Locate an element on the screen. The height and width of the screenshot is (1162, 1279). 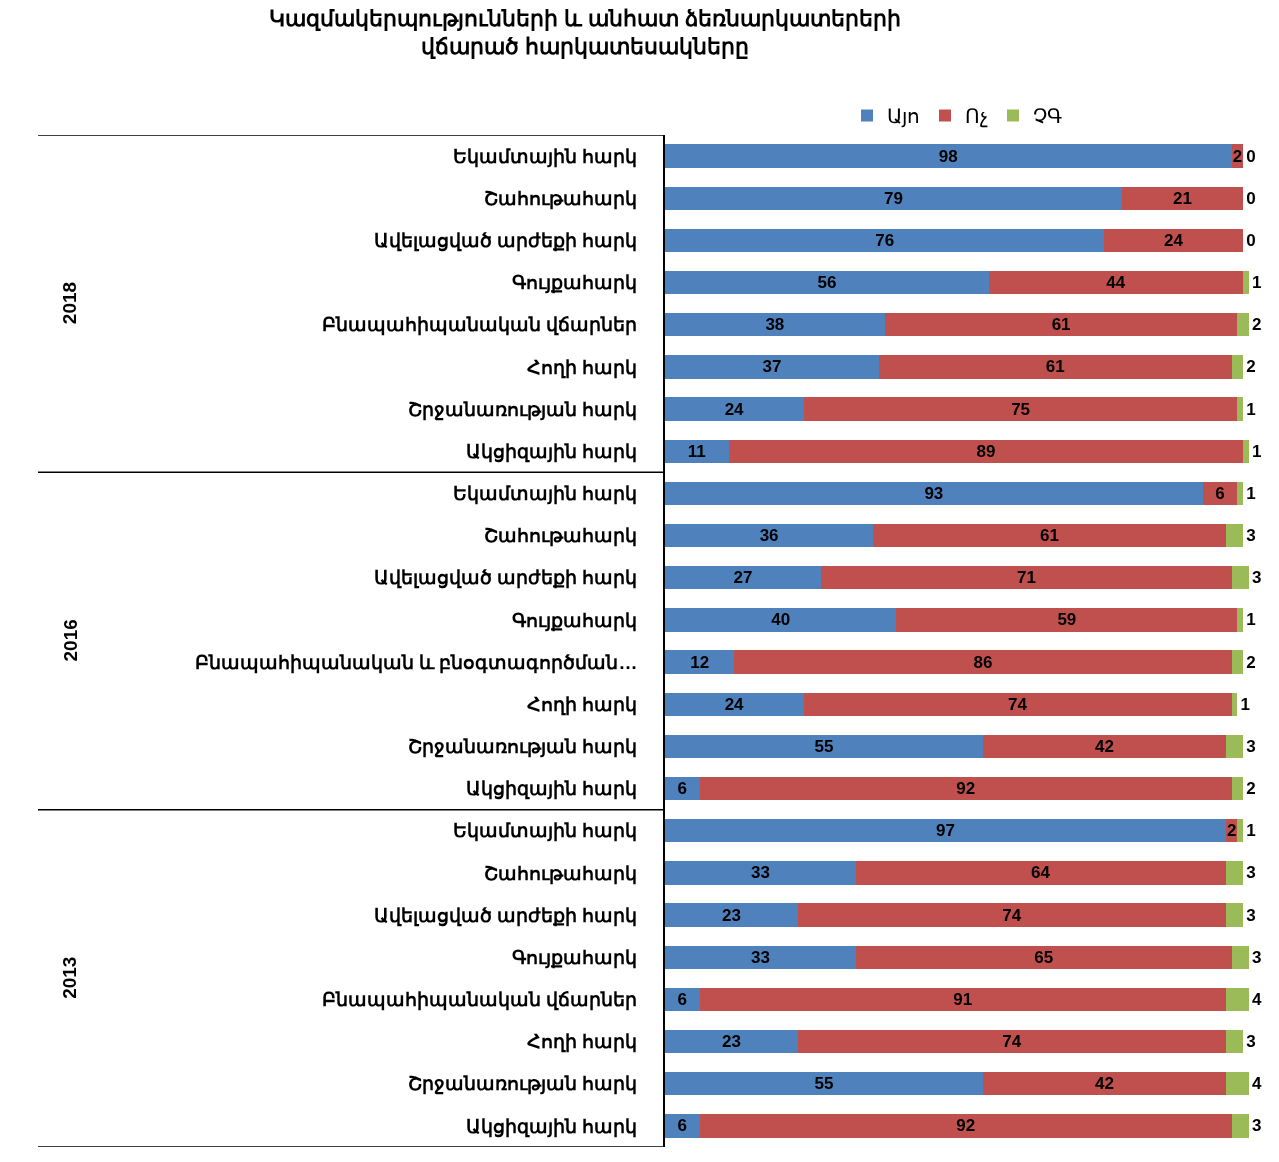
data-label: 89 is located at coordinates (986, 451).